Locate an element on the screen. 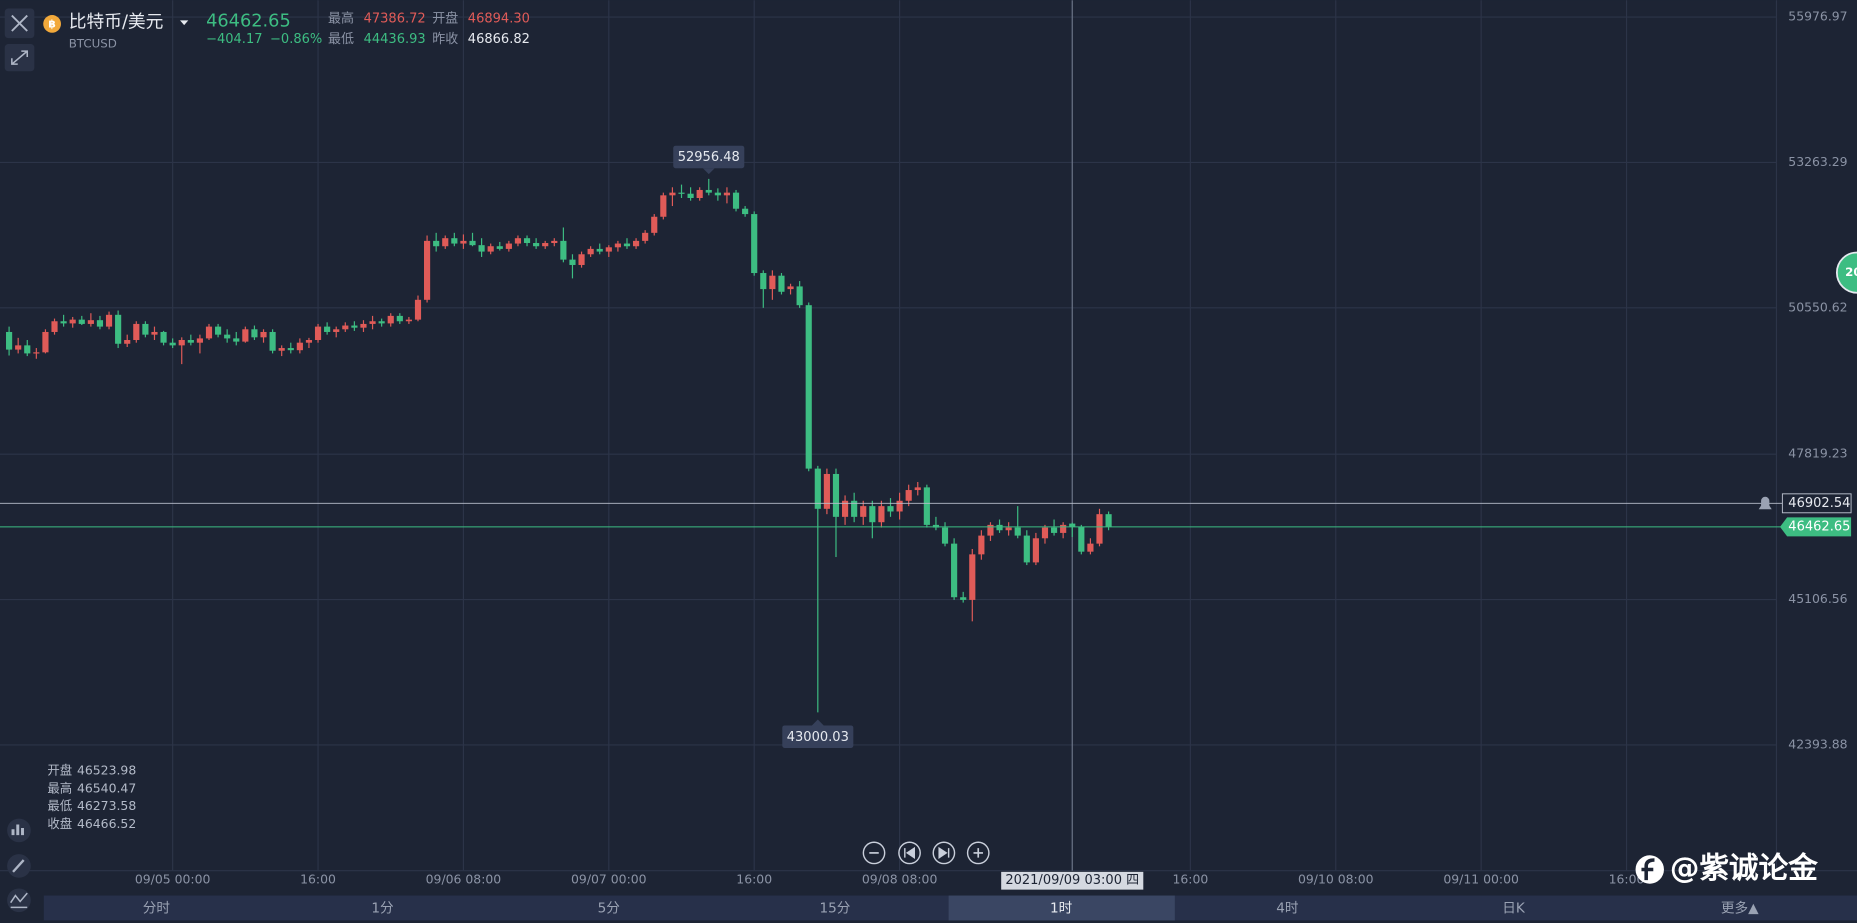  zoom-in-button is located at coordinates (978, 853).